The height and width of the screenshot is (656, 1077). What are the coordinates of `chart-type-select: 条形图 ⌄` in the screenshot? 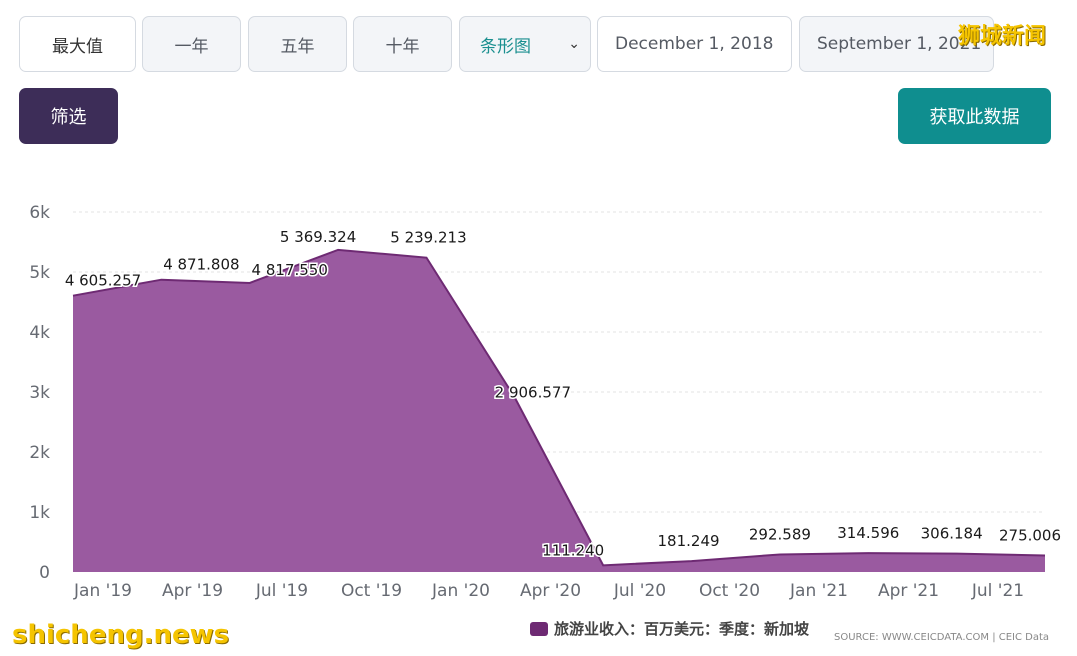 It's located at (525, 44).